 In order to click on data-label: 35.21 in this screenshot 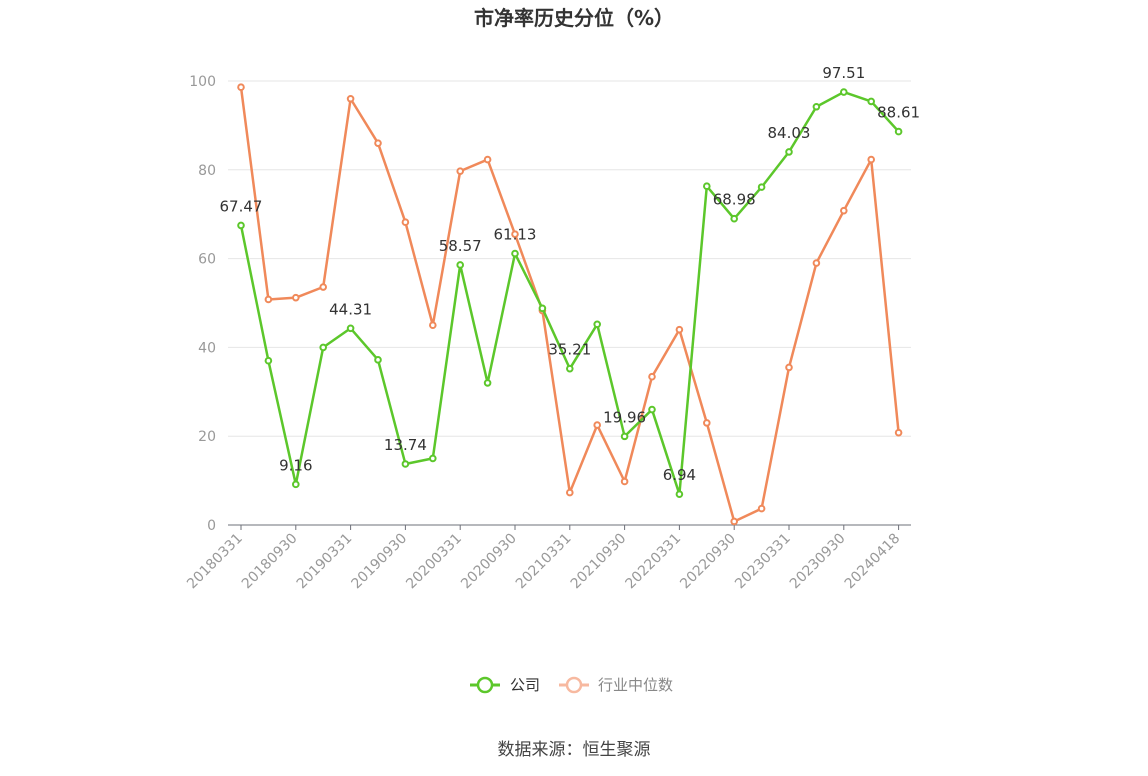, I will do `click(569, 350)`.